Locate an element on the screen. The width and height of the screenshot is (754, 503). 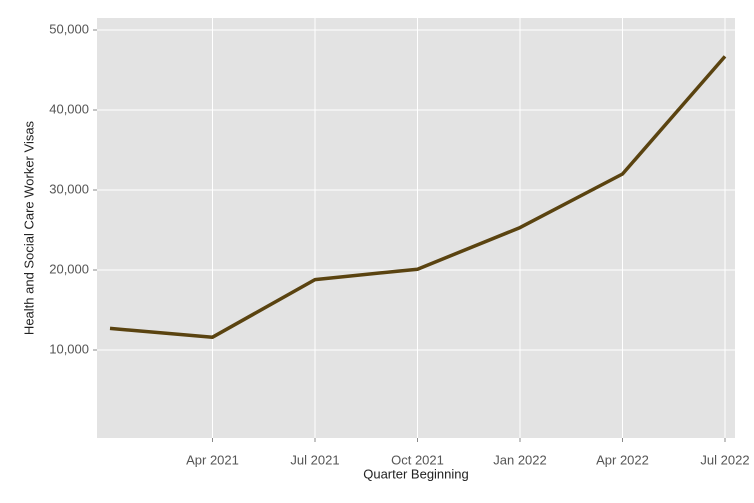
y-tick-label: 40,000 is located at coordinates (69, 108).